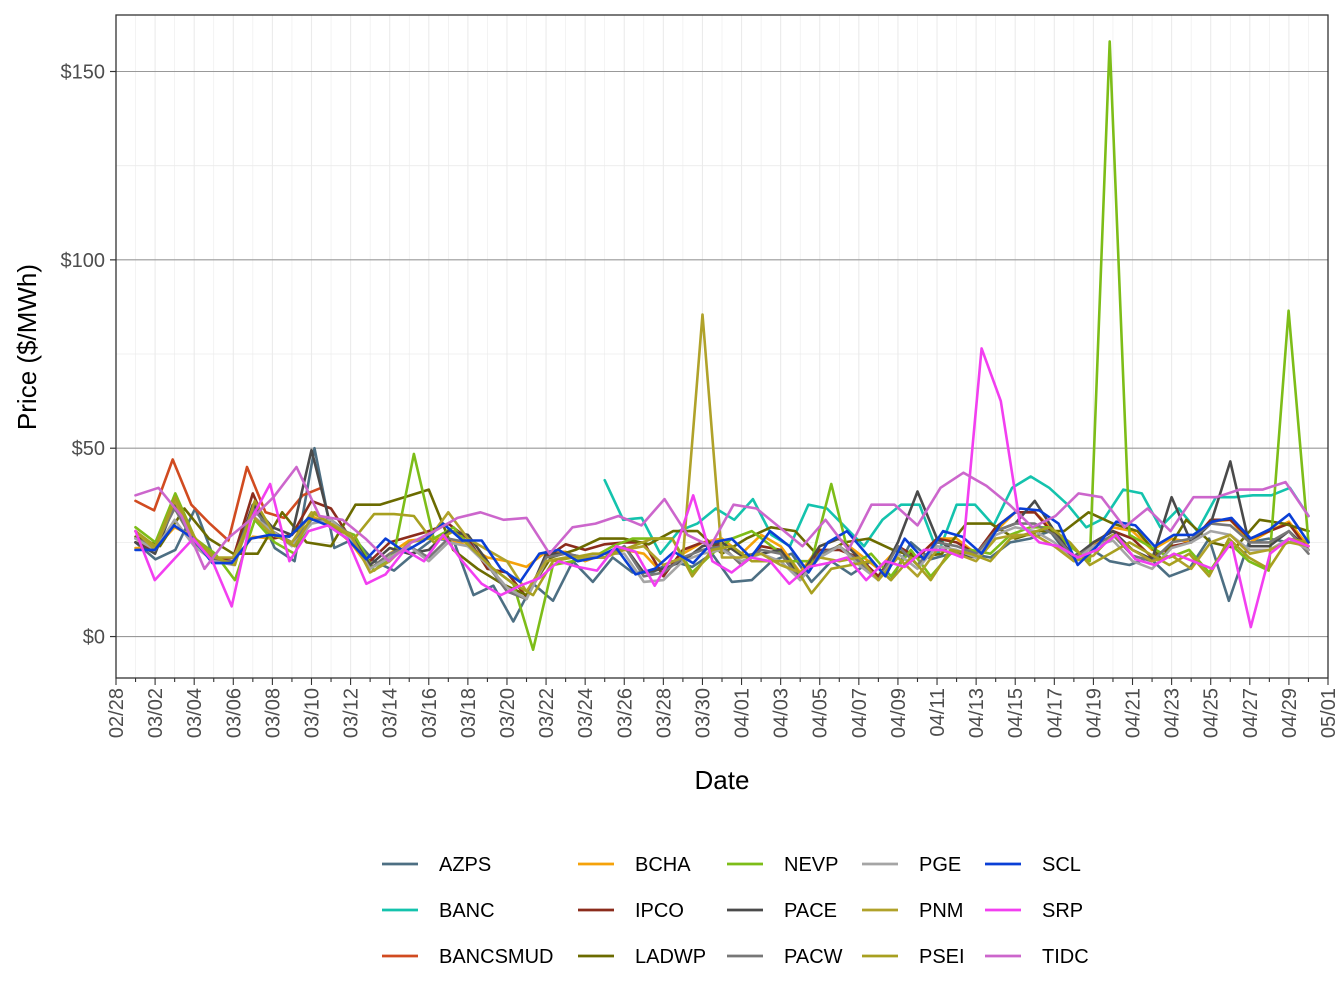 Image resolution: width=1344 pixels, height=1008 pixels. I want to click on y-tick-label: $50, so click(88, 449).